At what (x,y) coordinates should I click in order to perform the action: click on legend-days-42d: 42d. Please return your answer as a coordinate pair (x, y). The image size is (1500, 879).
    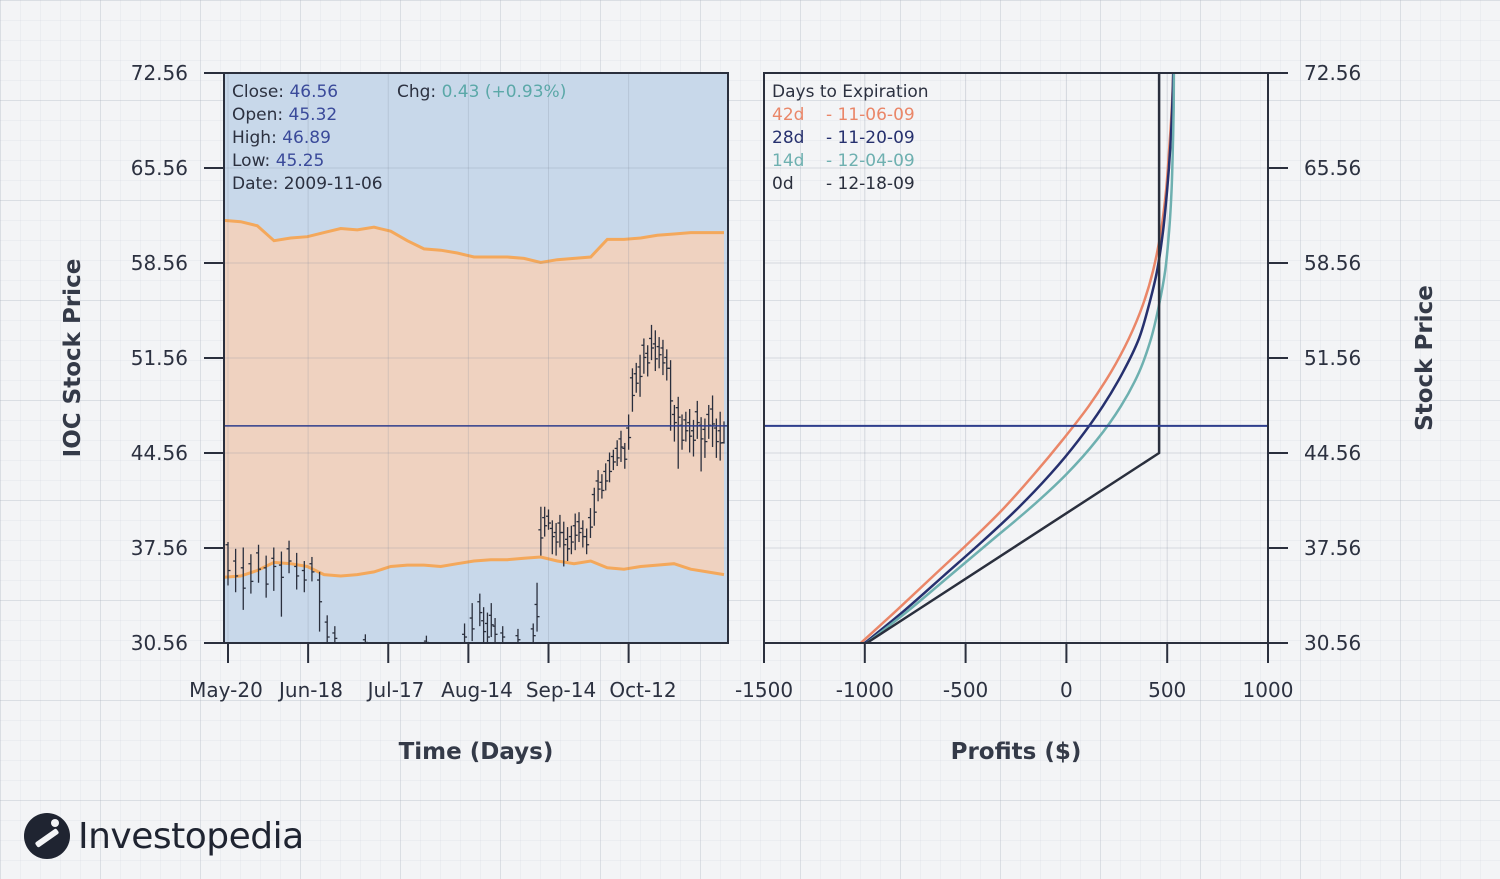
    Looking at the image, I should click on (788, 115).